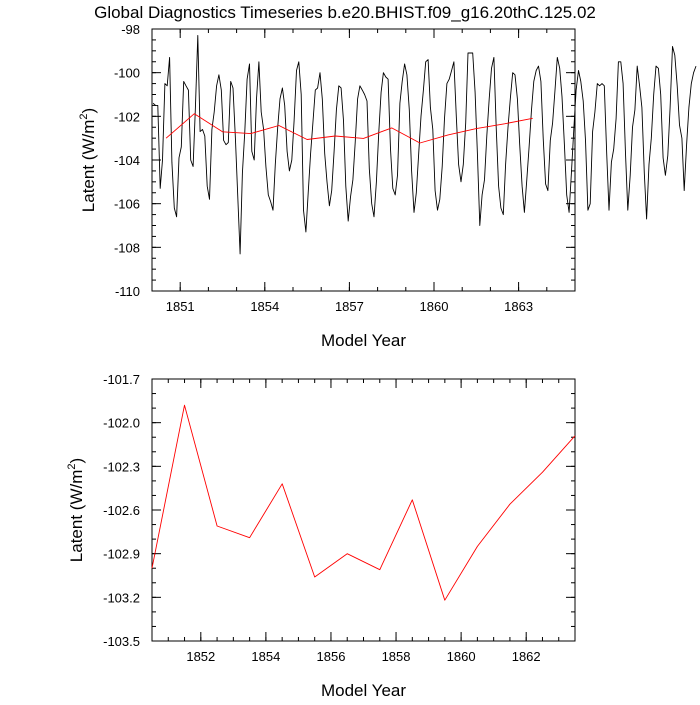  Describe the element at coordinates (331, 656) in the screenshot. I see `x-tick-label: 1856` at that location.